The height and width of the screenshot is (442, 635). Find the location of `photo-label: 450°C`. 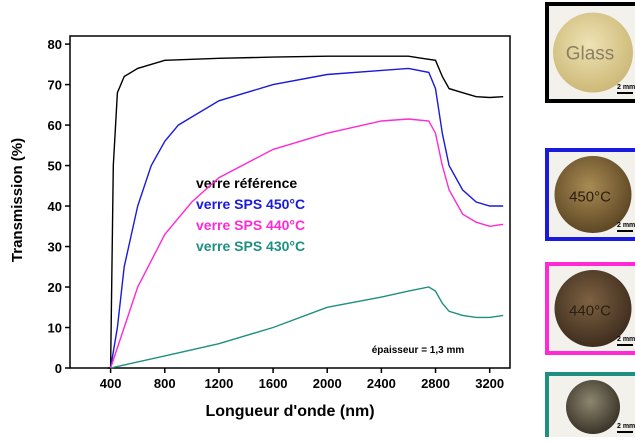

photo-label: 450°C is located at coordinates (590, 197).